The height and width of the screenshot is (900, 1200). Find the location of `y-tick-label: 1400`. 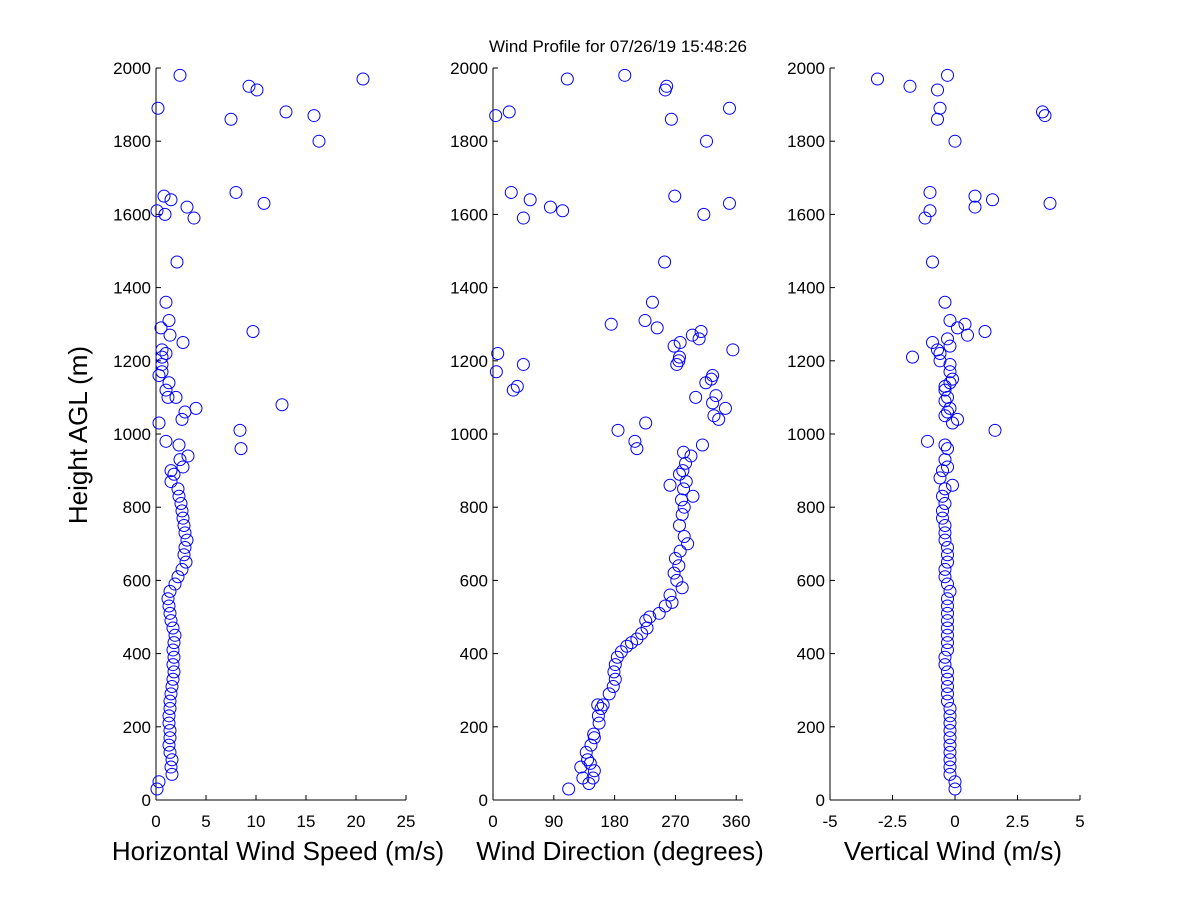

y-tick-label: 1400 is located at coordinates (469, 288).